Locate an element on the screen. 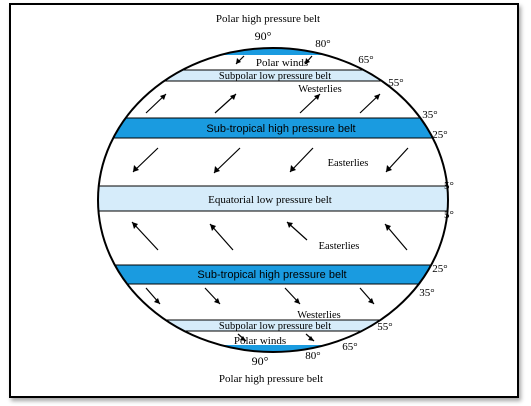 This screenshot has width=531, height=406. subpolar-belt-top is located at coordinates (273, 75).